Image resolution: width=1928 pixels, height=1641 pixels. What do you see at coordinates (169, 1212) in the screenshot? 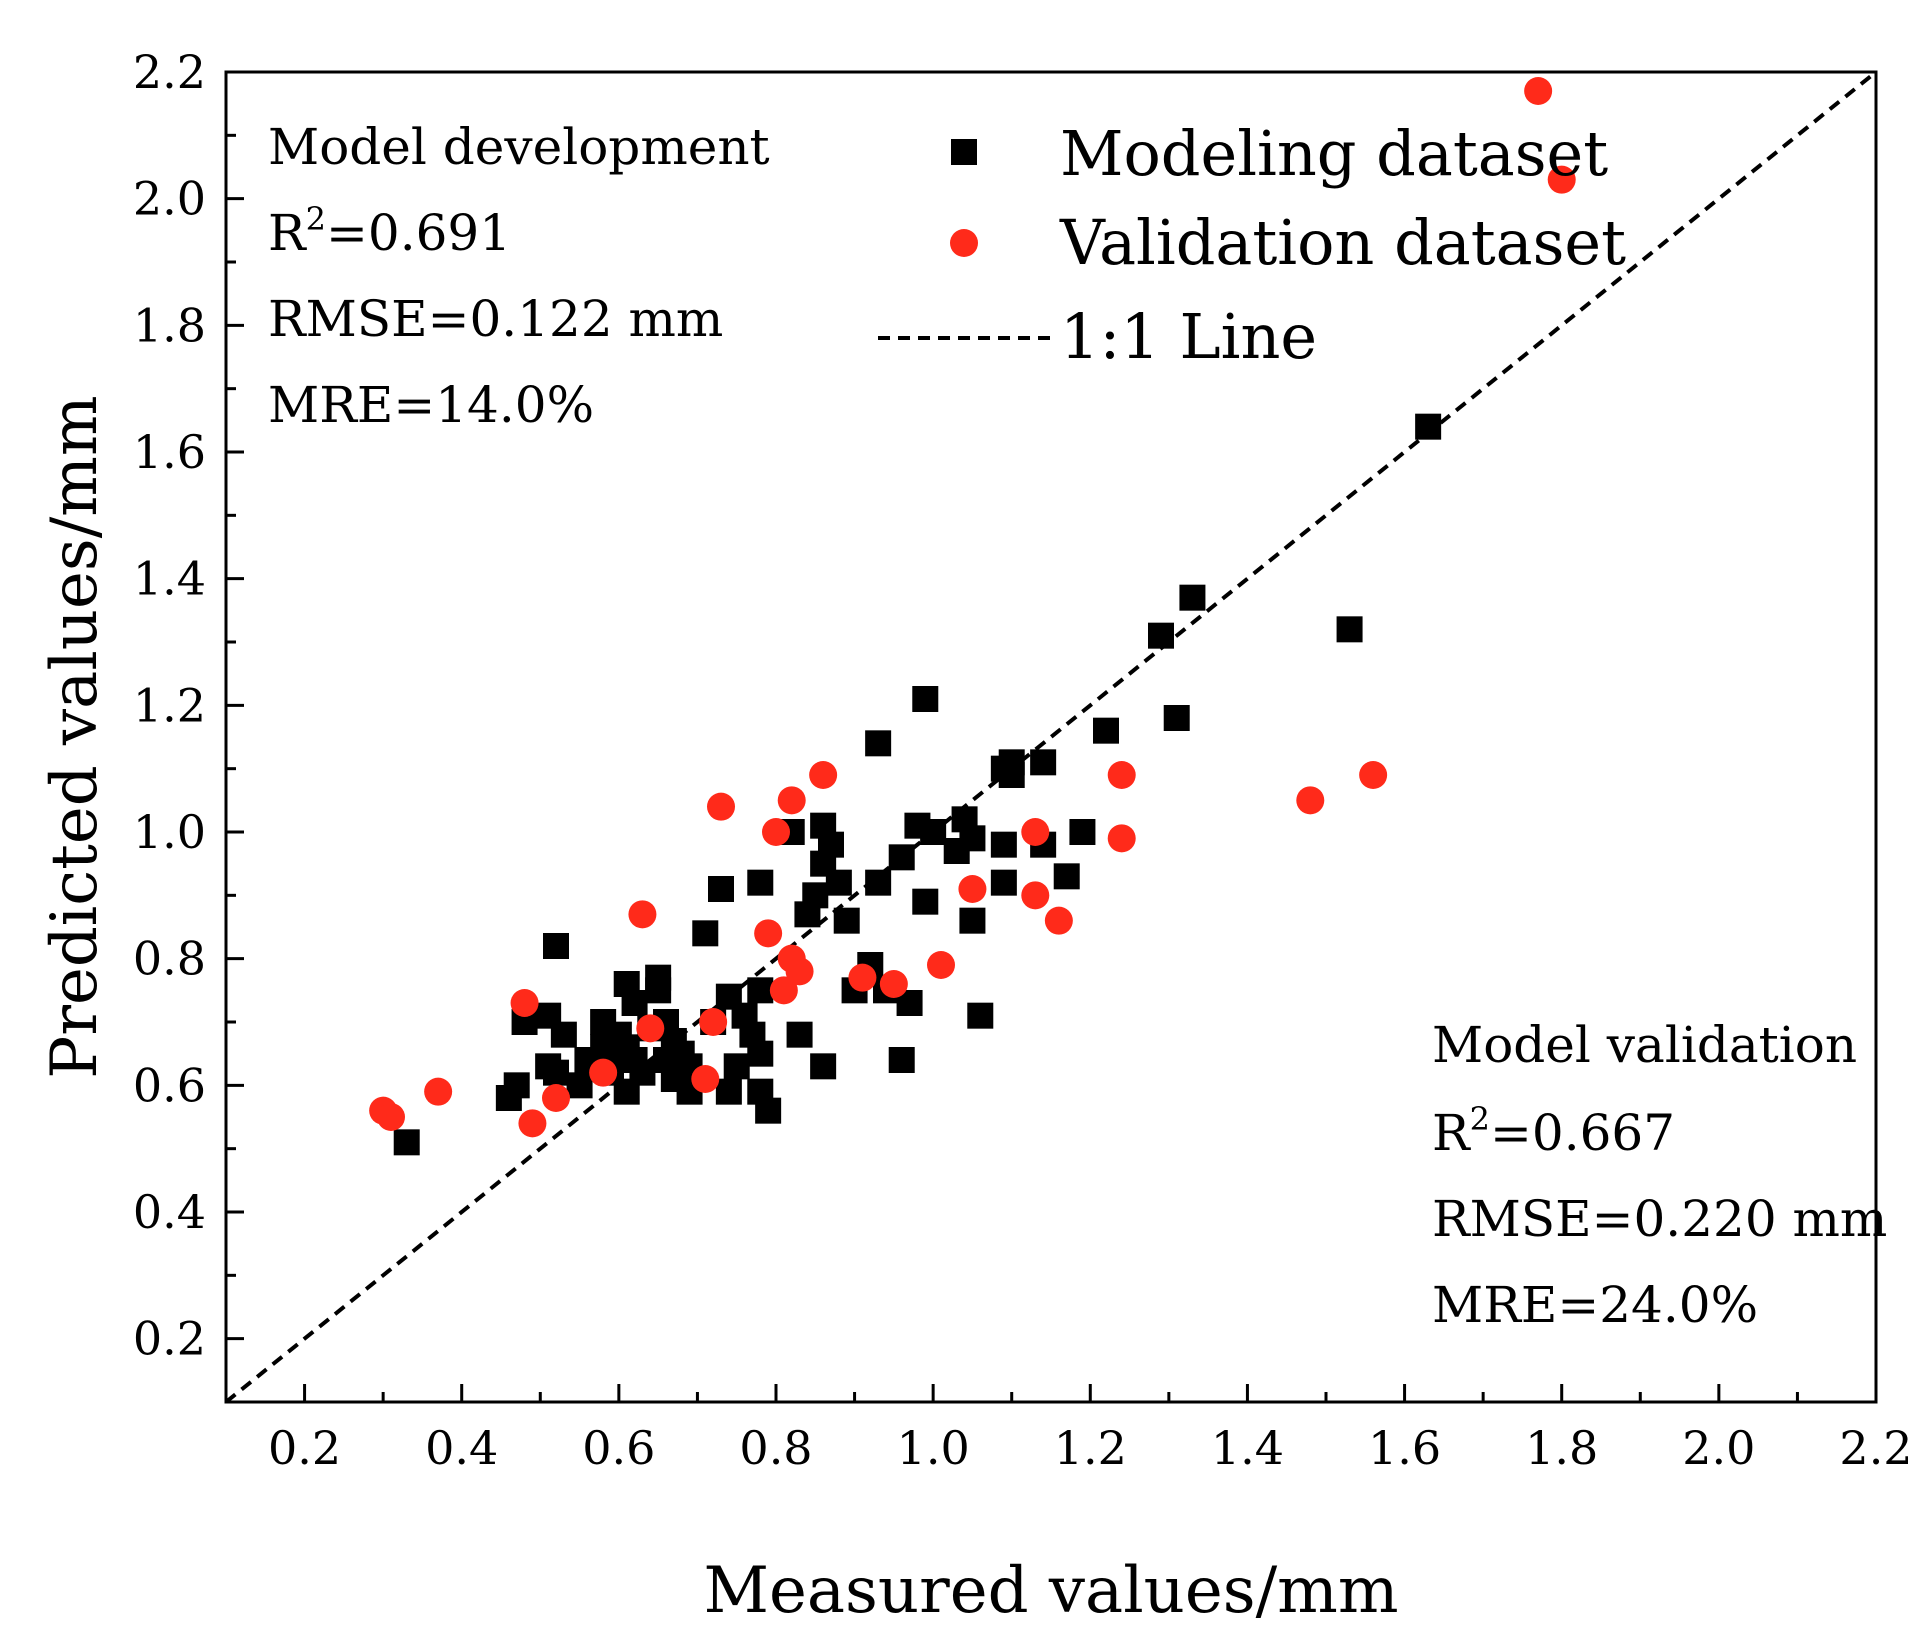
I see `y-tick-label: 0.4` at bounding box center [169, 1212].